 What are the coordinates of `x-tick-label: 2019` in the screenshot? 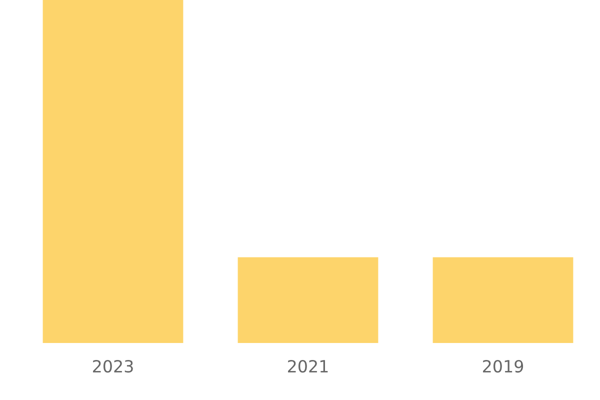 It's located at (503, 366).